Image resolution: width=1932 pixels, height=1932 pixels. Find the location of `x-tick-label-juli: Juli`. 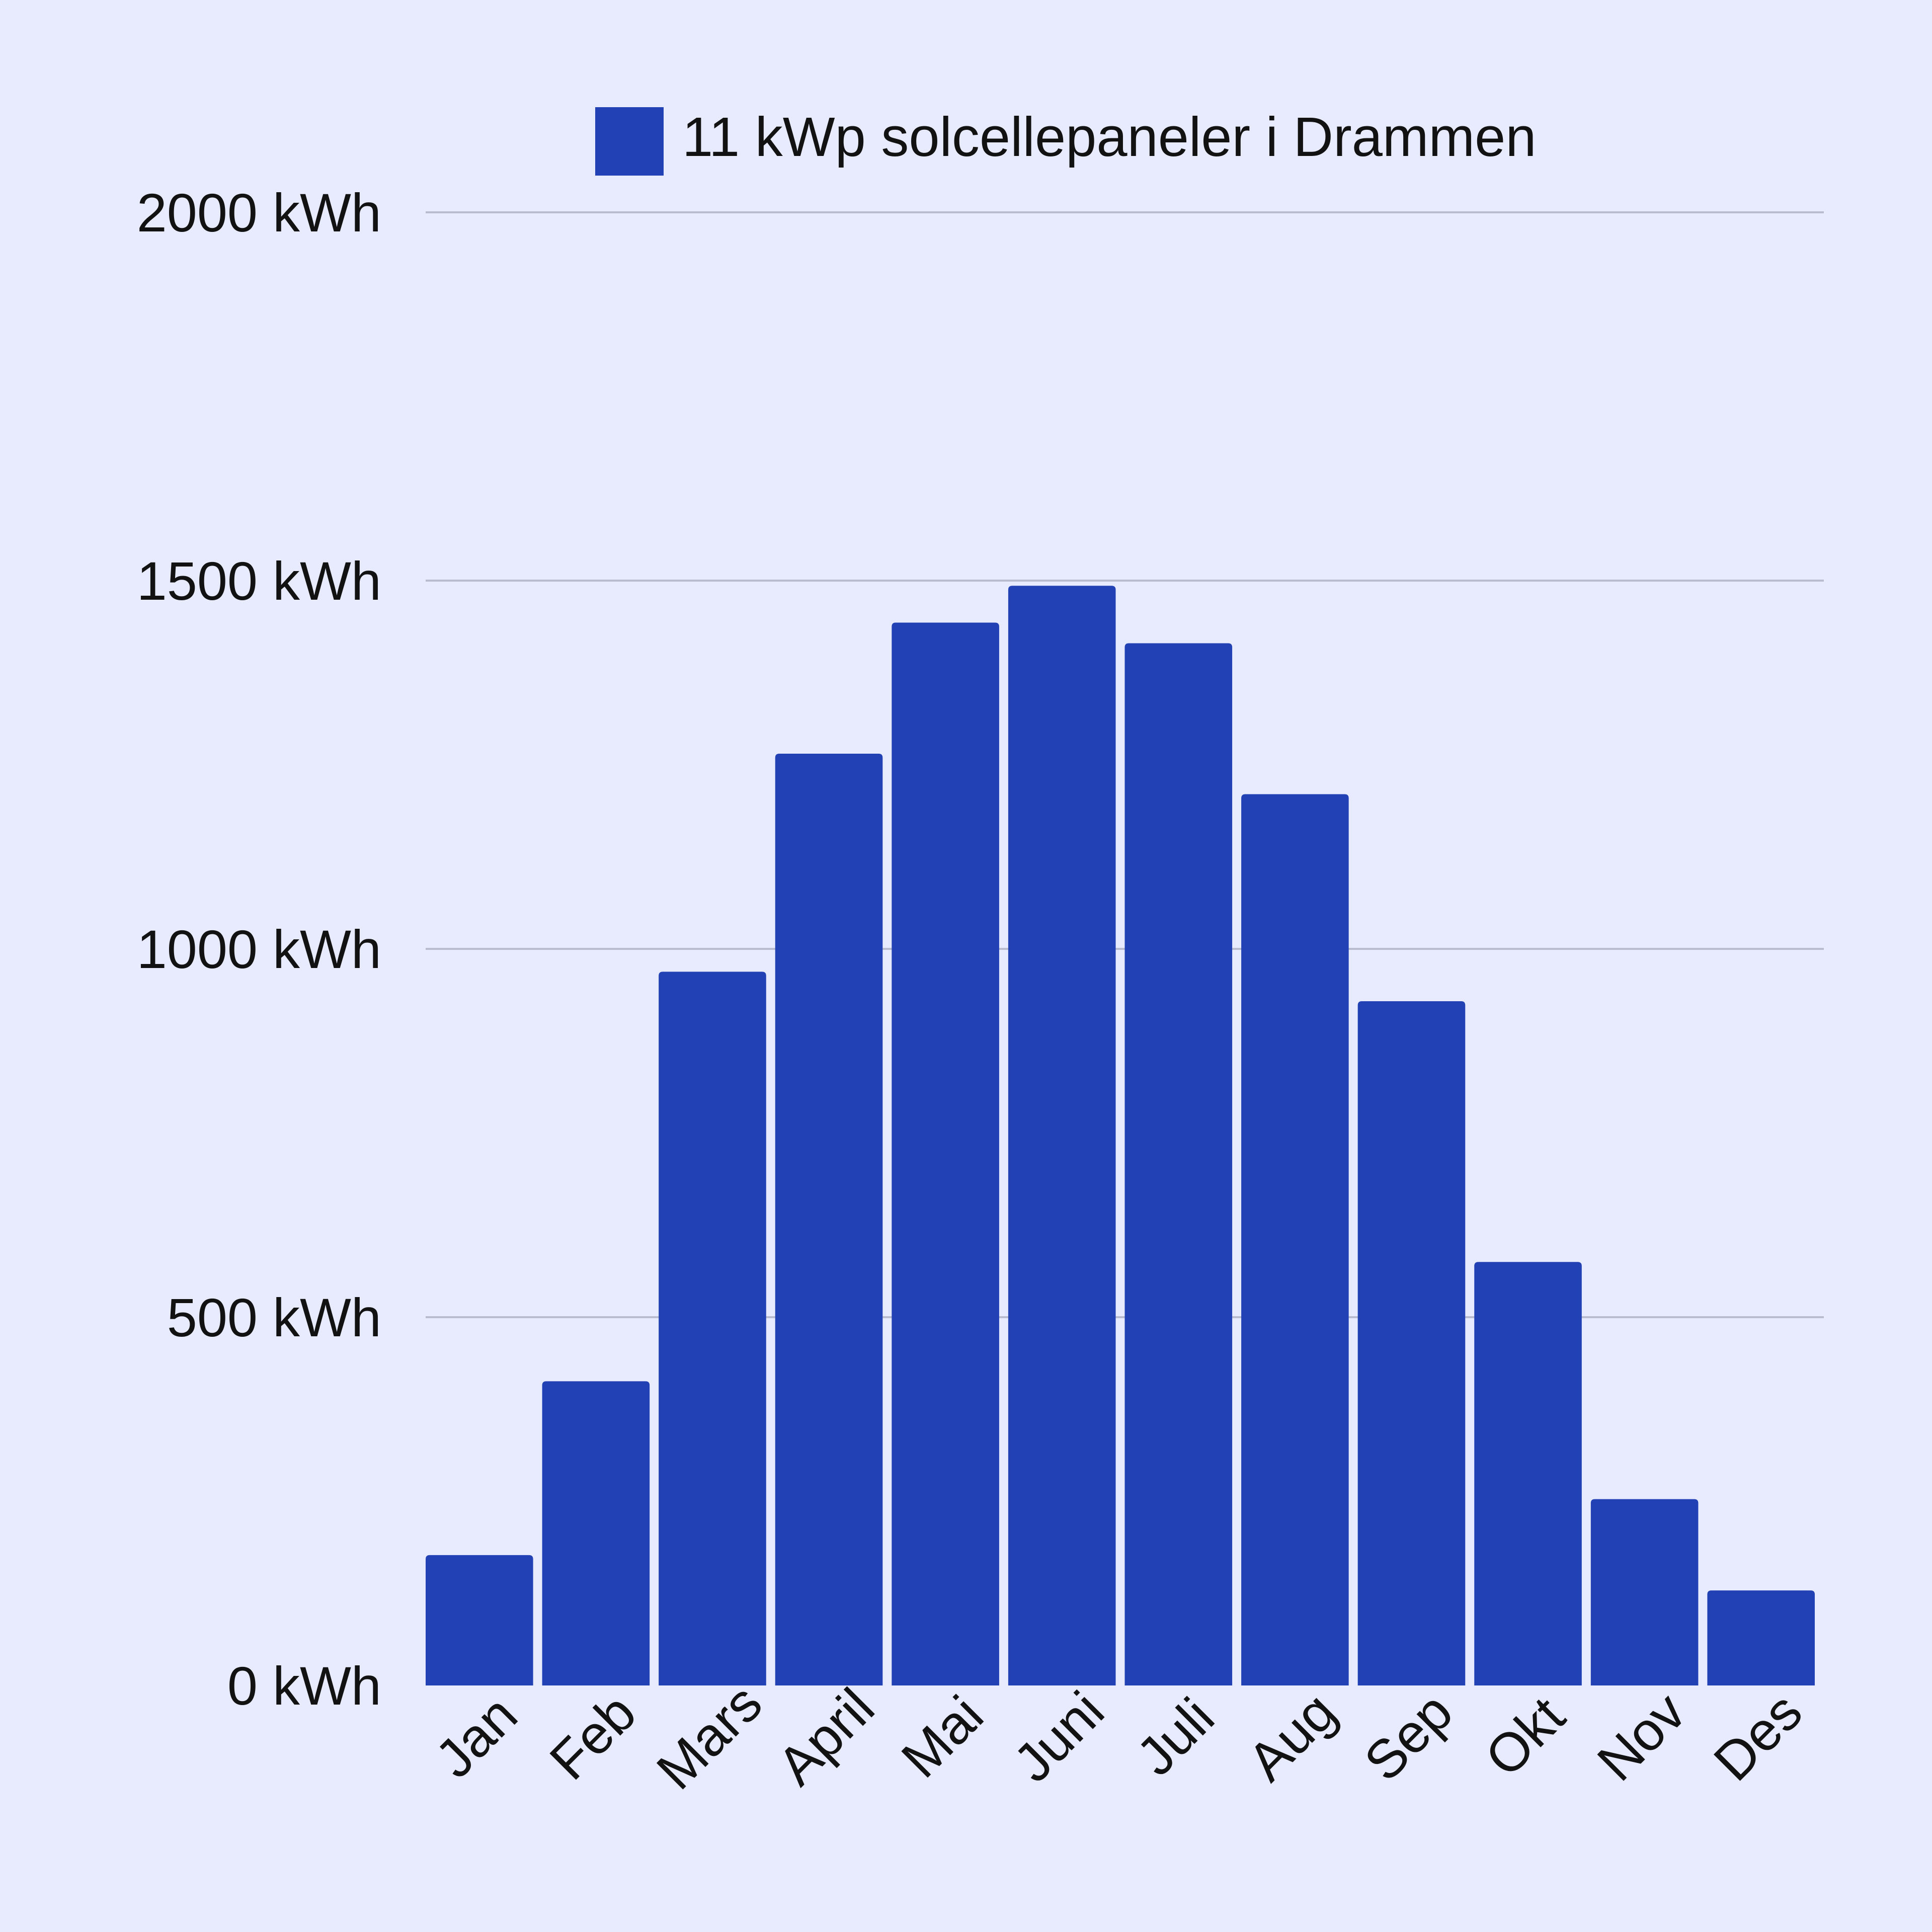

x-tick-label-juli: Juli is located at coordinates (1176, 1737).